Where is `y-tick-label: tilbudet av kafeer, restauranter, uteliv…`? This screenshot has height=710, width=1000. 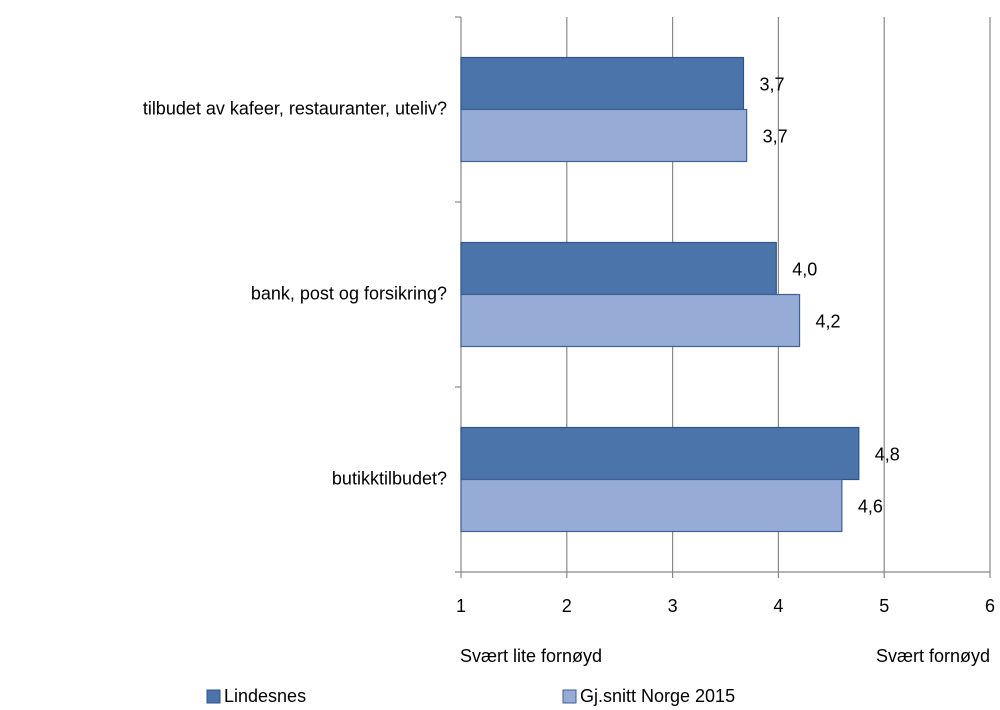
y-tick-label: tilbudet av kafeer, restauranter, uteliv… is located at coordinates (295, 108).